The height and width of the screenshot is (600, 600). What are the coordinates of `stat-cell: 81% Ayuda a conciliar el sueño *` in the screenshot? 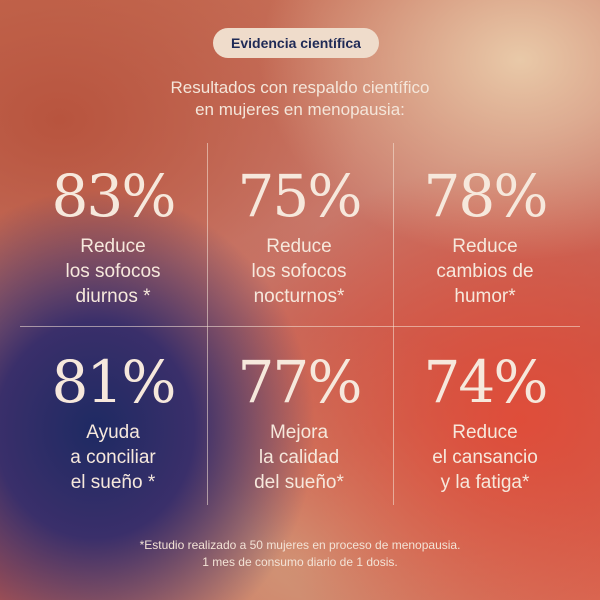 It's located at (113, 423).